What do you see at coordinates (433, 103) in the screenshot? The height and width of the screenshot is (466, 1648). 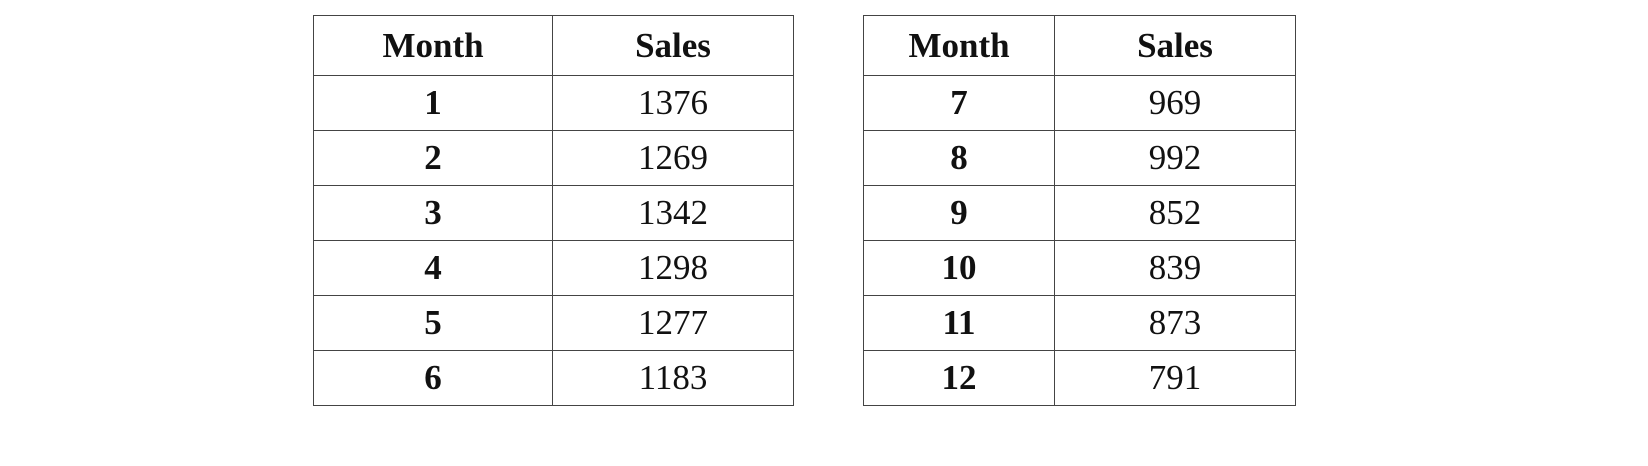 I see `month-cell: 1` at bounding box center [433, 103].